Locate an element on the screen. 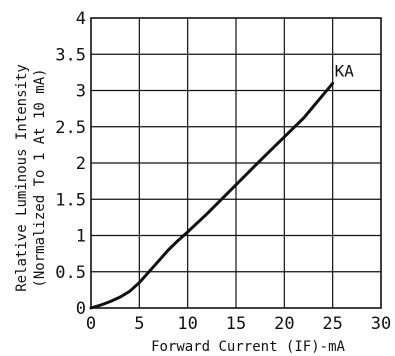 This screenshot has height=356, width=395. series-label: KA is located at coordinates (345, 70).